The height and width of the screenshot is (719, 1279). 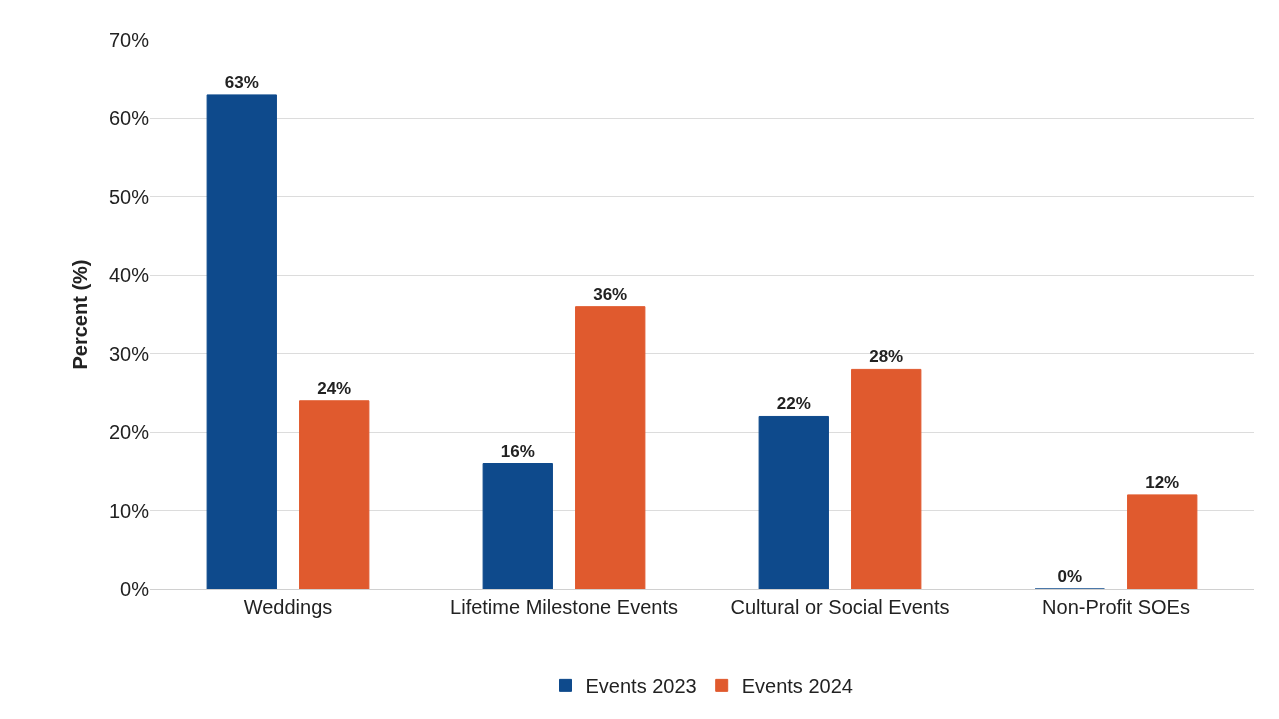 I want to click on legend-label: Events 2023, so click(x=641, y=686).